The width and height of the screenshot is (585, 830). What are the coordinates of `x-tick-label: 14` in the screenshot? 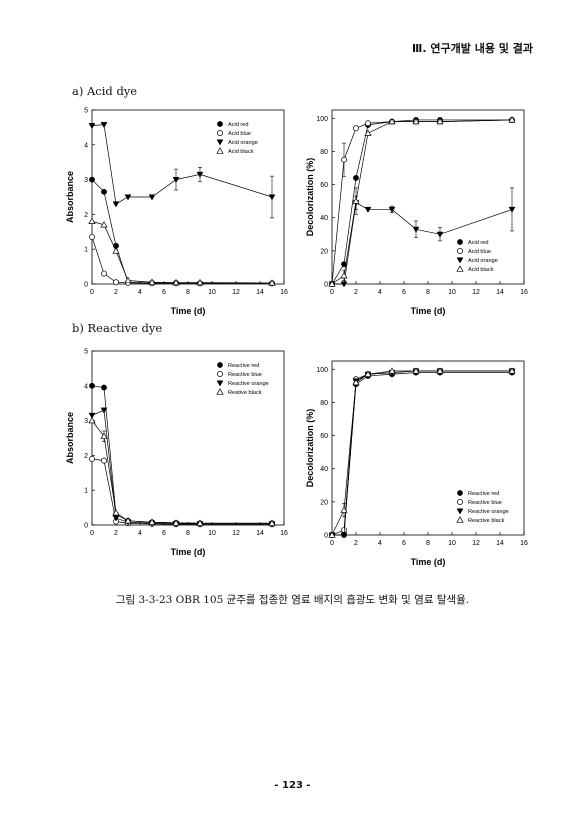 It's located at (260, 292).